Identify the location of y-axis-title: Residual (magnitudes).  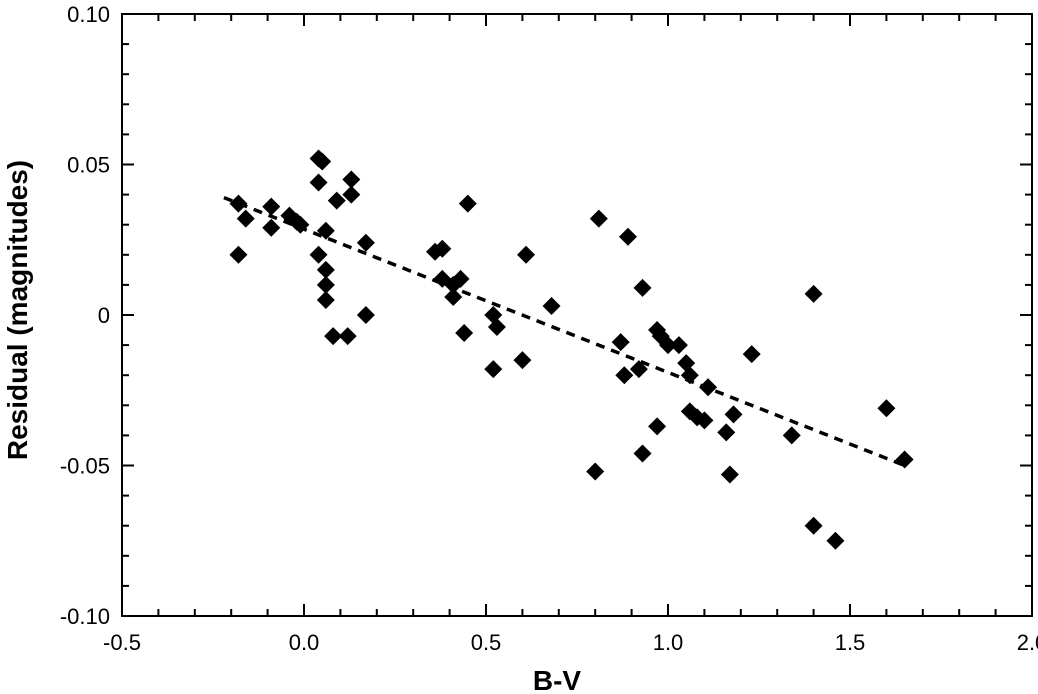
(17, 310).